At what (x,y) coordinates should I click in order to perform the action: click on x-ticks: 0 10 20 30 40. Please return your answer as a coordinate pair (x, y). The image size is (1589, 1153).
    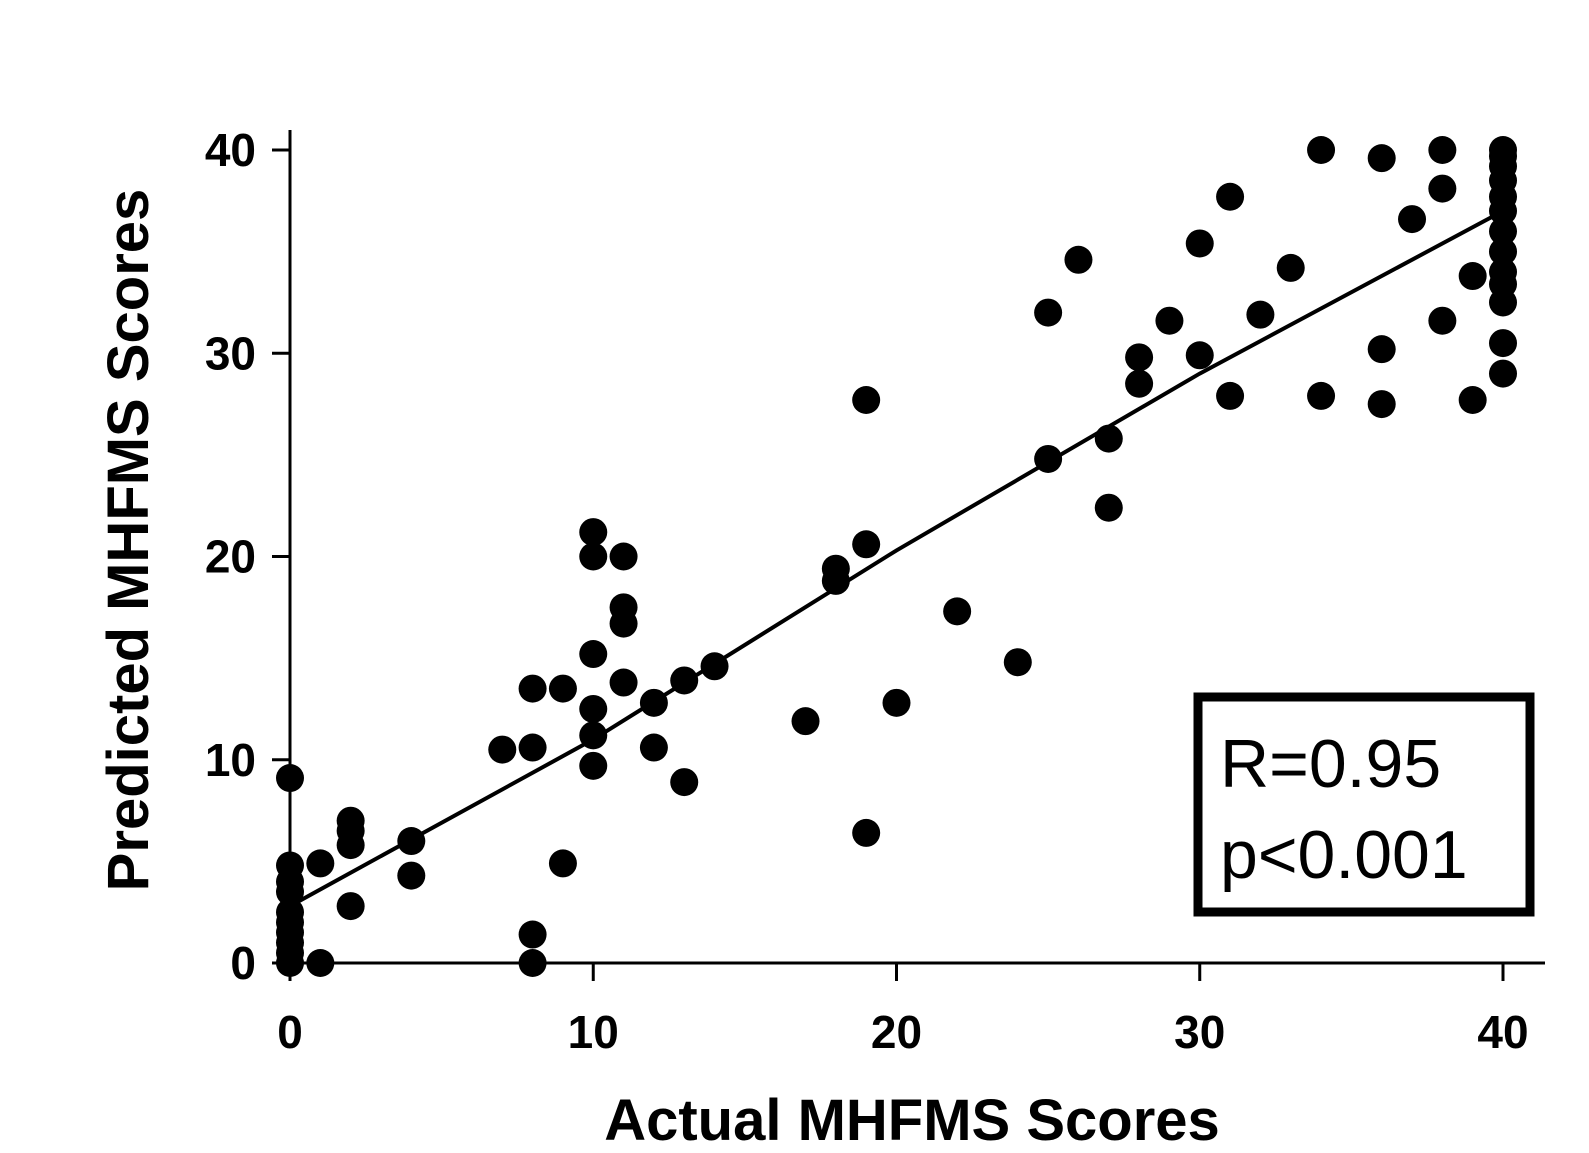
    Looking at the image, I should click on (903, 1010).